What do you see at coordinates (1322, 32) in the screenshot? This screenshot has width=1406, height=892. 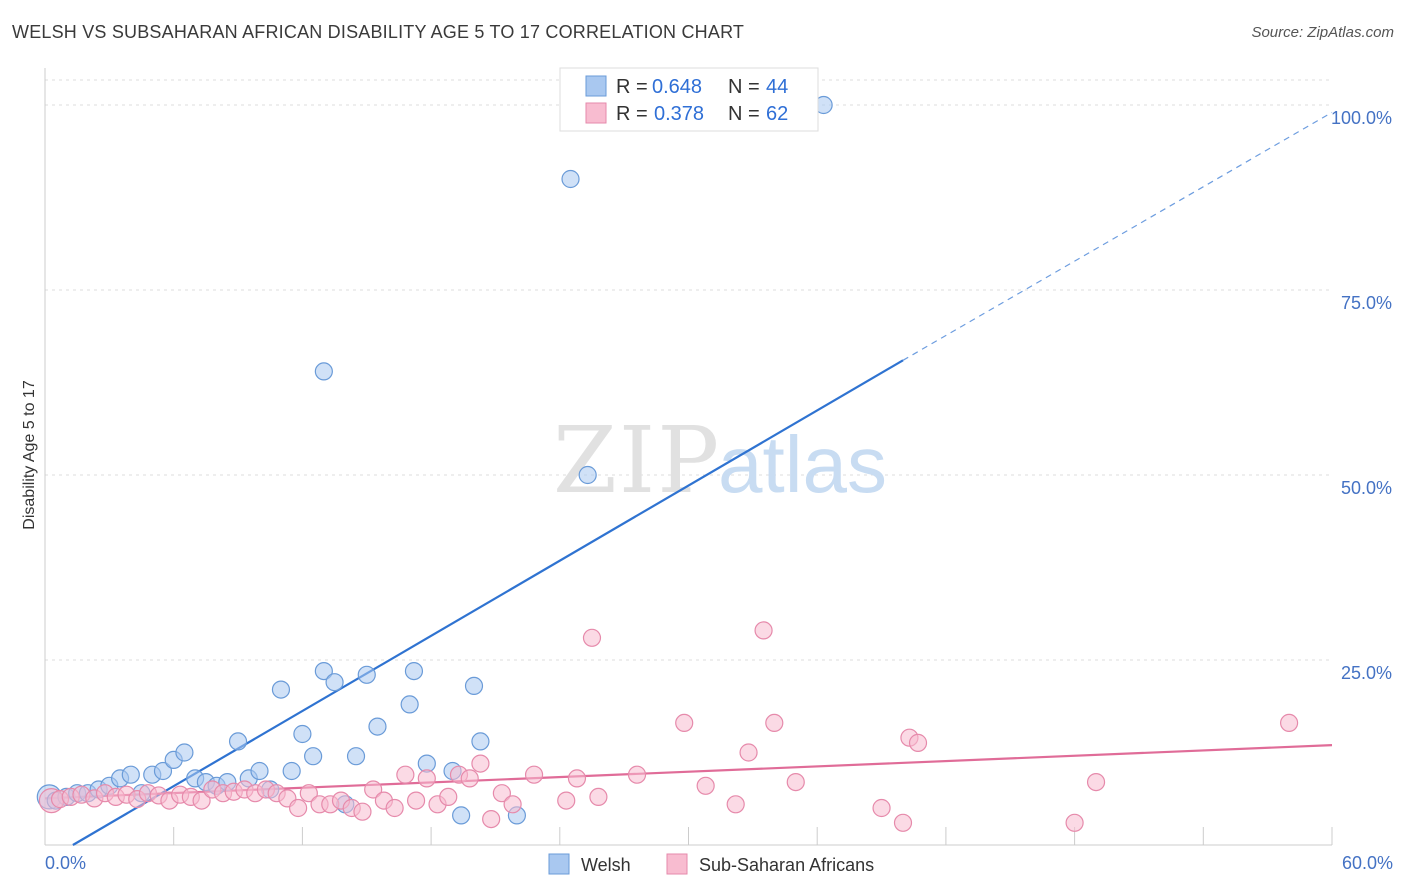 I see `source-label: Source: ZipAtlas.com` at bounding box center [1322, 32].